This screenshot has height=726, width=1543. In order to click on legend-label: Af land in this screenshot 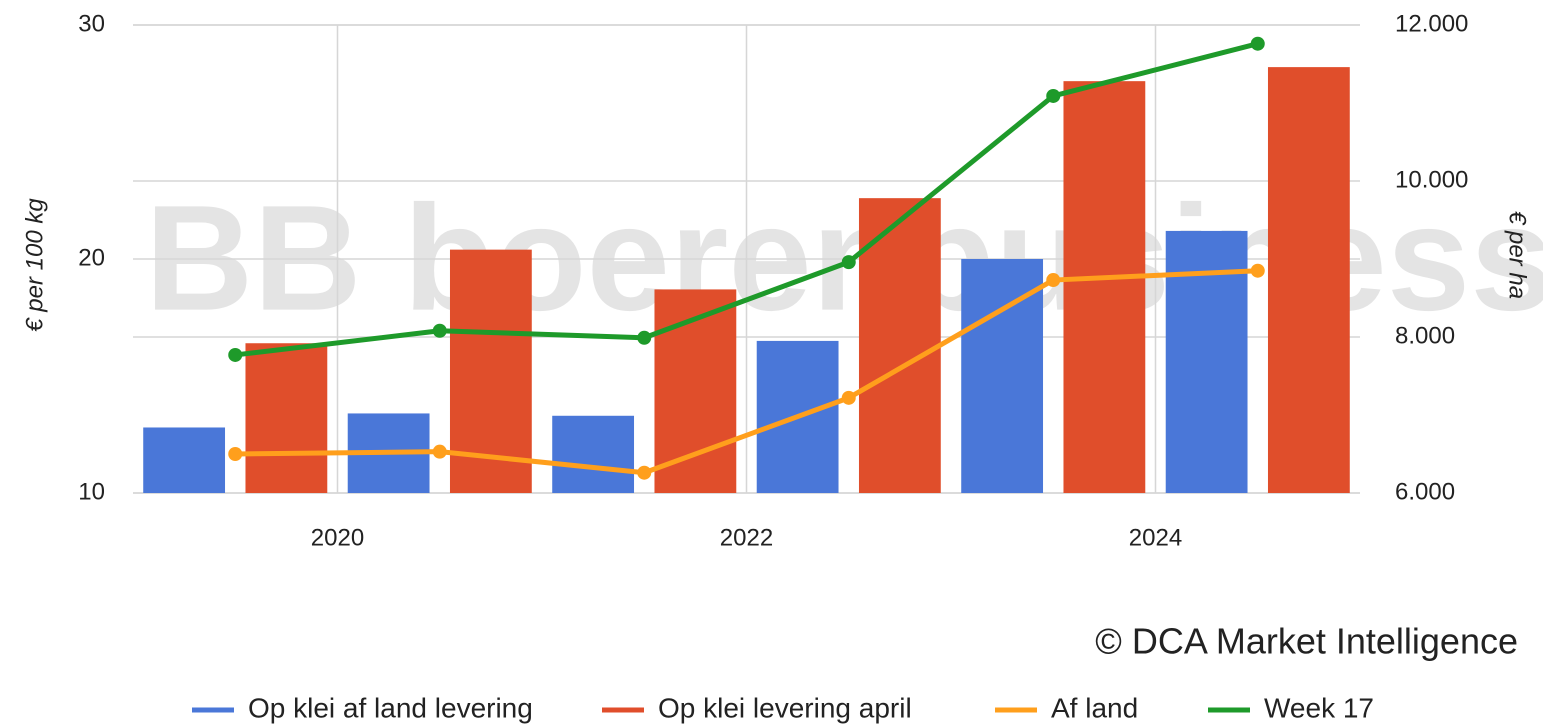, I will do `click(1094, 707)`.